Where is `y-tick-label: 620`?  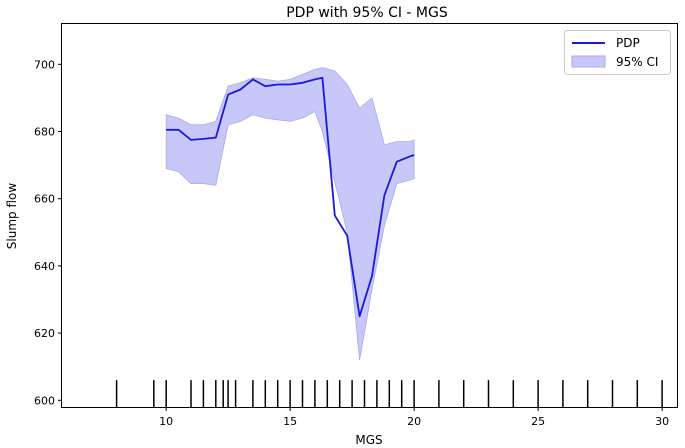
y-tick-label: 620 is located at coordinates (44, 333).